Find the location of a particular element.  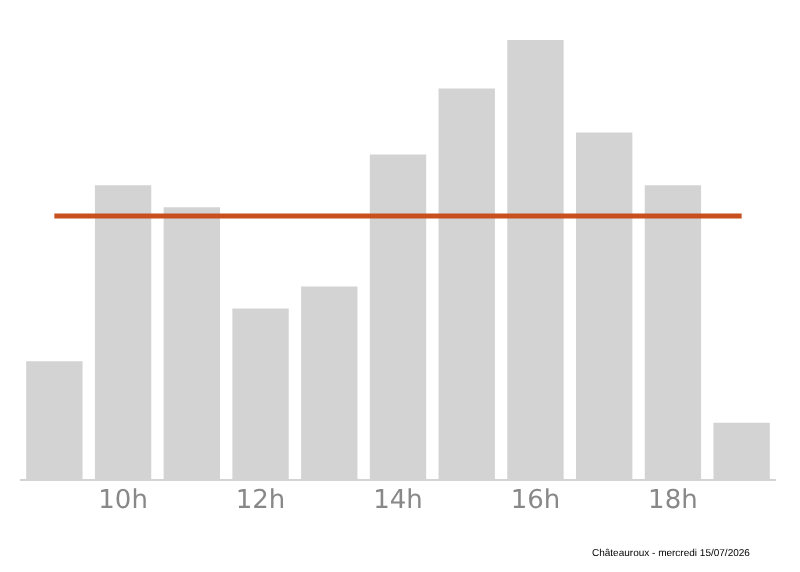

x-tick-label: 10h is located at coordinates (123, 501).